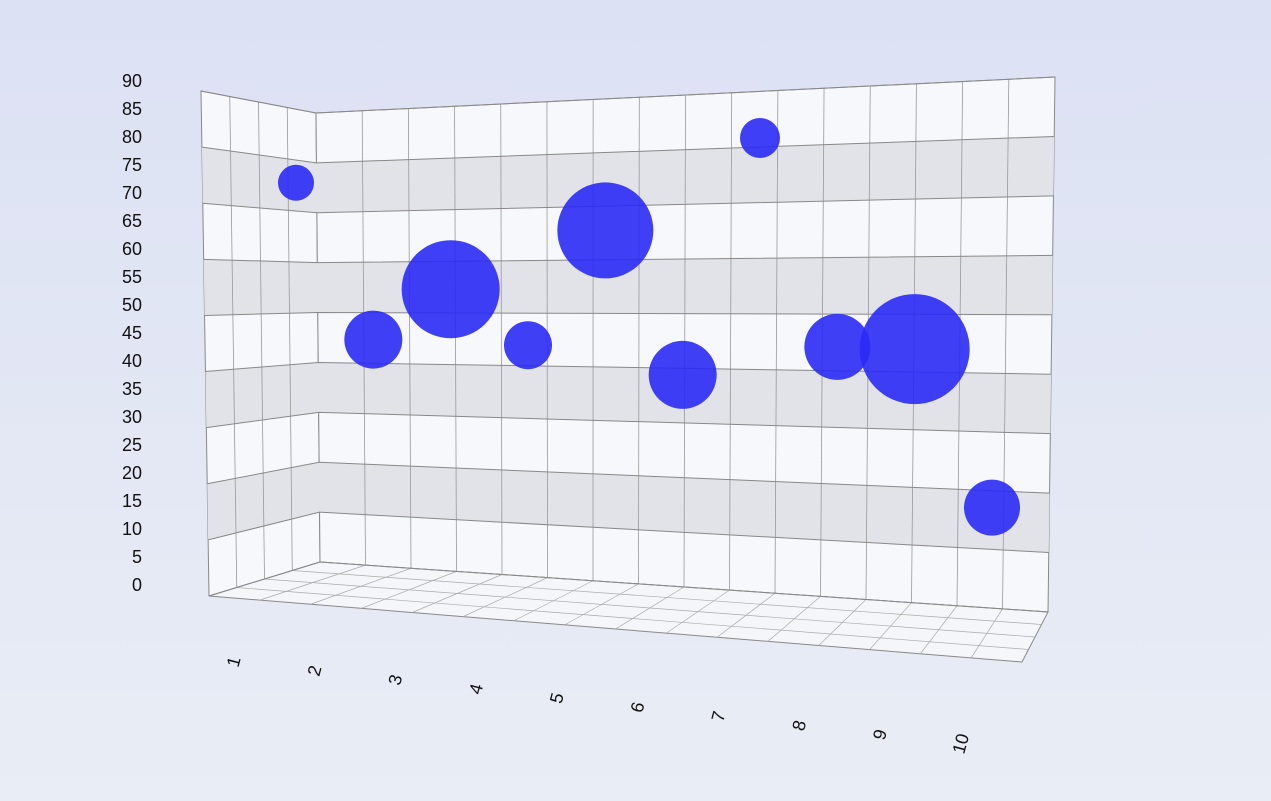 This screenshot has width=1271, height=801. I want to click on y-tick-label: 40, so click(132, 361).